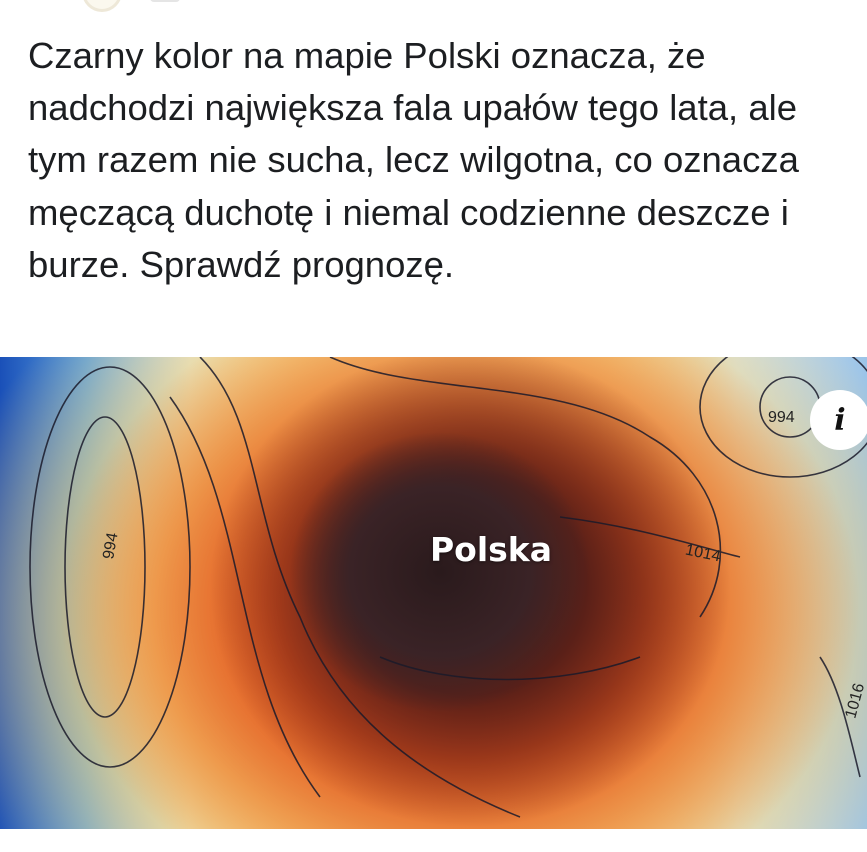 The width and height of the screenshot is (867, 852). What do you see at coordinates (781, 417) in the screenshot?
I see `isobar-label: 994` at bounding box center [781, 417].